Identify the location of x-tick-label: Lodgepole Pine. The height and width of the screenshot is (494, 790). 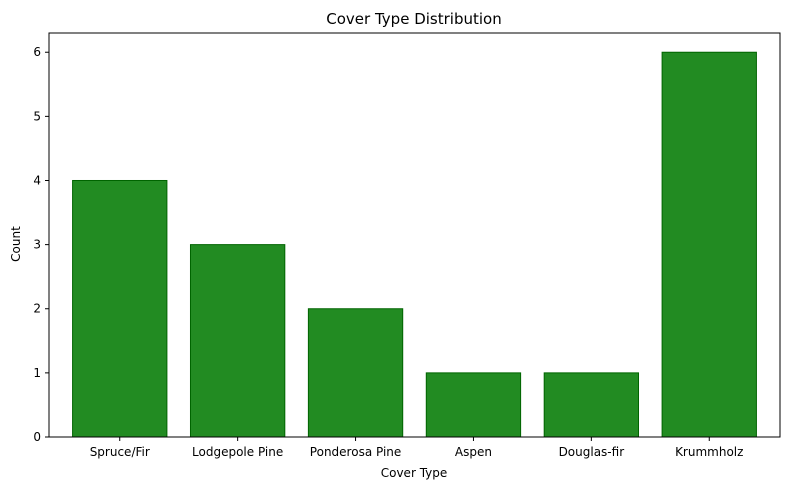
(237, 452).